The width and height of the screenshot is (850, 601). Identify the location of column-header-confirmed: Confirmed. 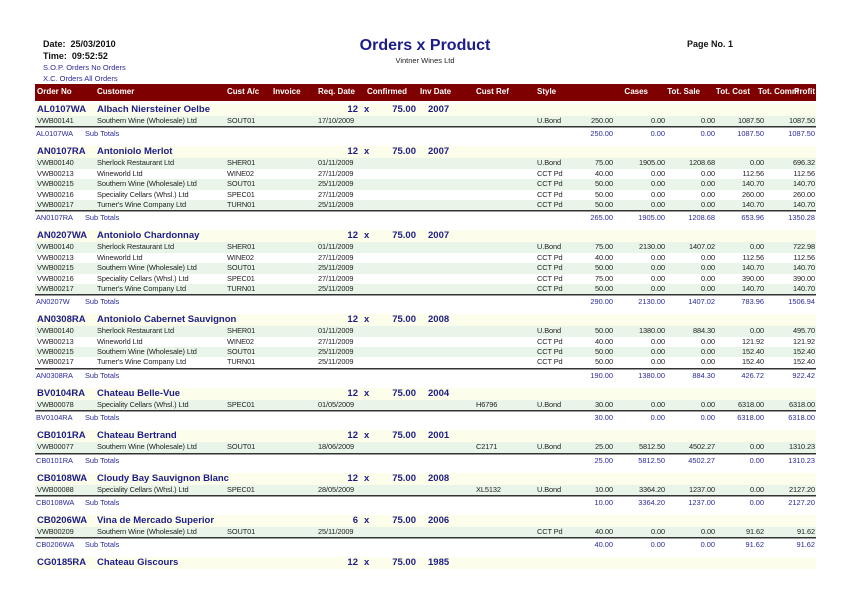
(387, 91).